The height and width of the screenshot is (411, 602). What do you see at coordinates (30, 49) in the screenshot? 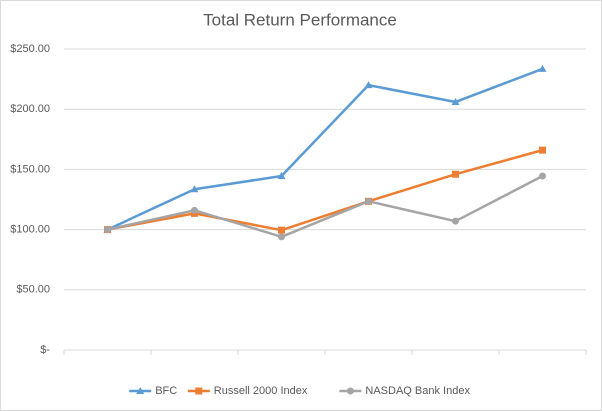
I see `y-tick-label: $250.00` at bounding box center [30, 49].